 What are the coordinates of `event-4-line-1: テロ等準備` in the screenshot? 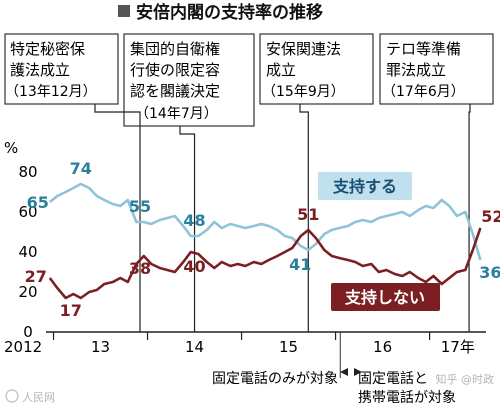 It's located at (423, 49).